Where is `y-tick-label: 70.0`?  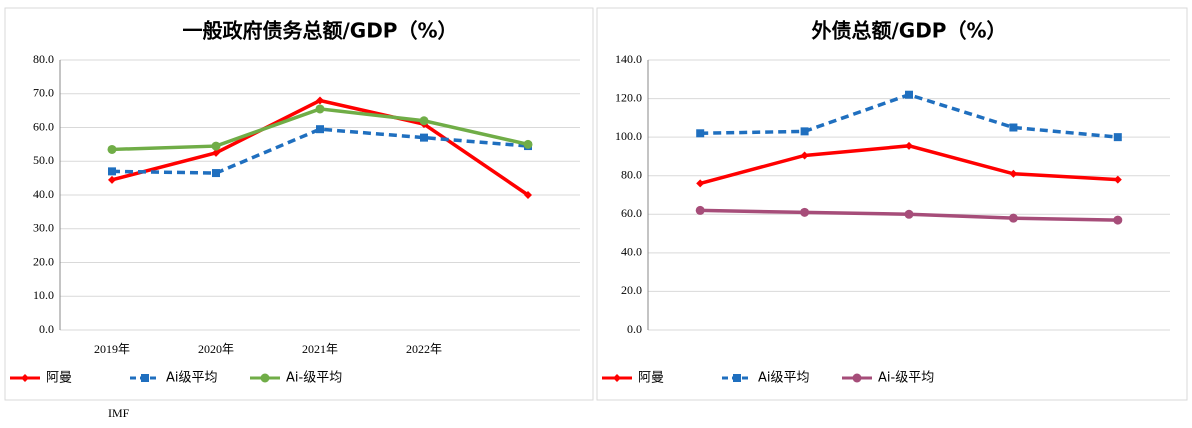 y-tick-label: 70.0 is located at coordinates (43, 93).